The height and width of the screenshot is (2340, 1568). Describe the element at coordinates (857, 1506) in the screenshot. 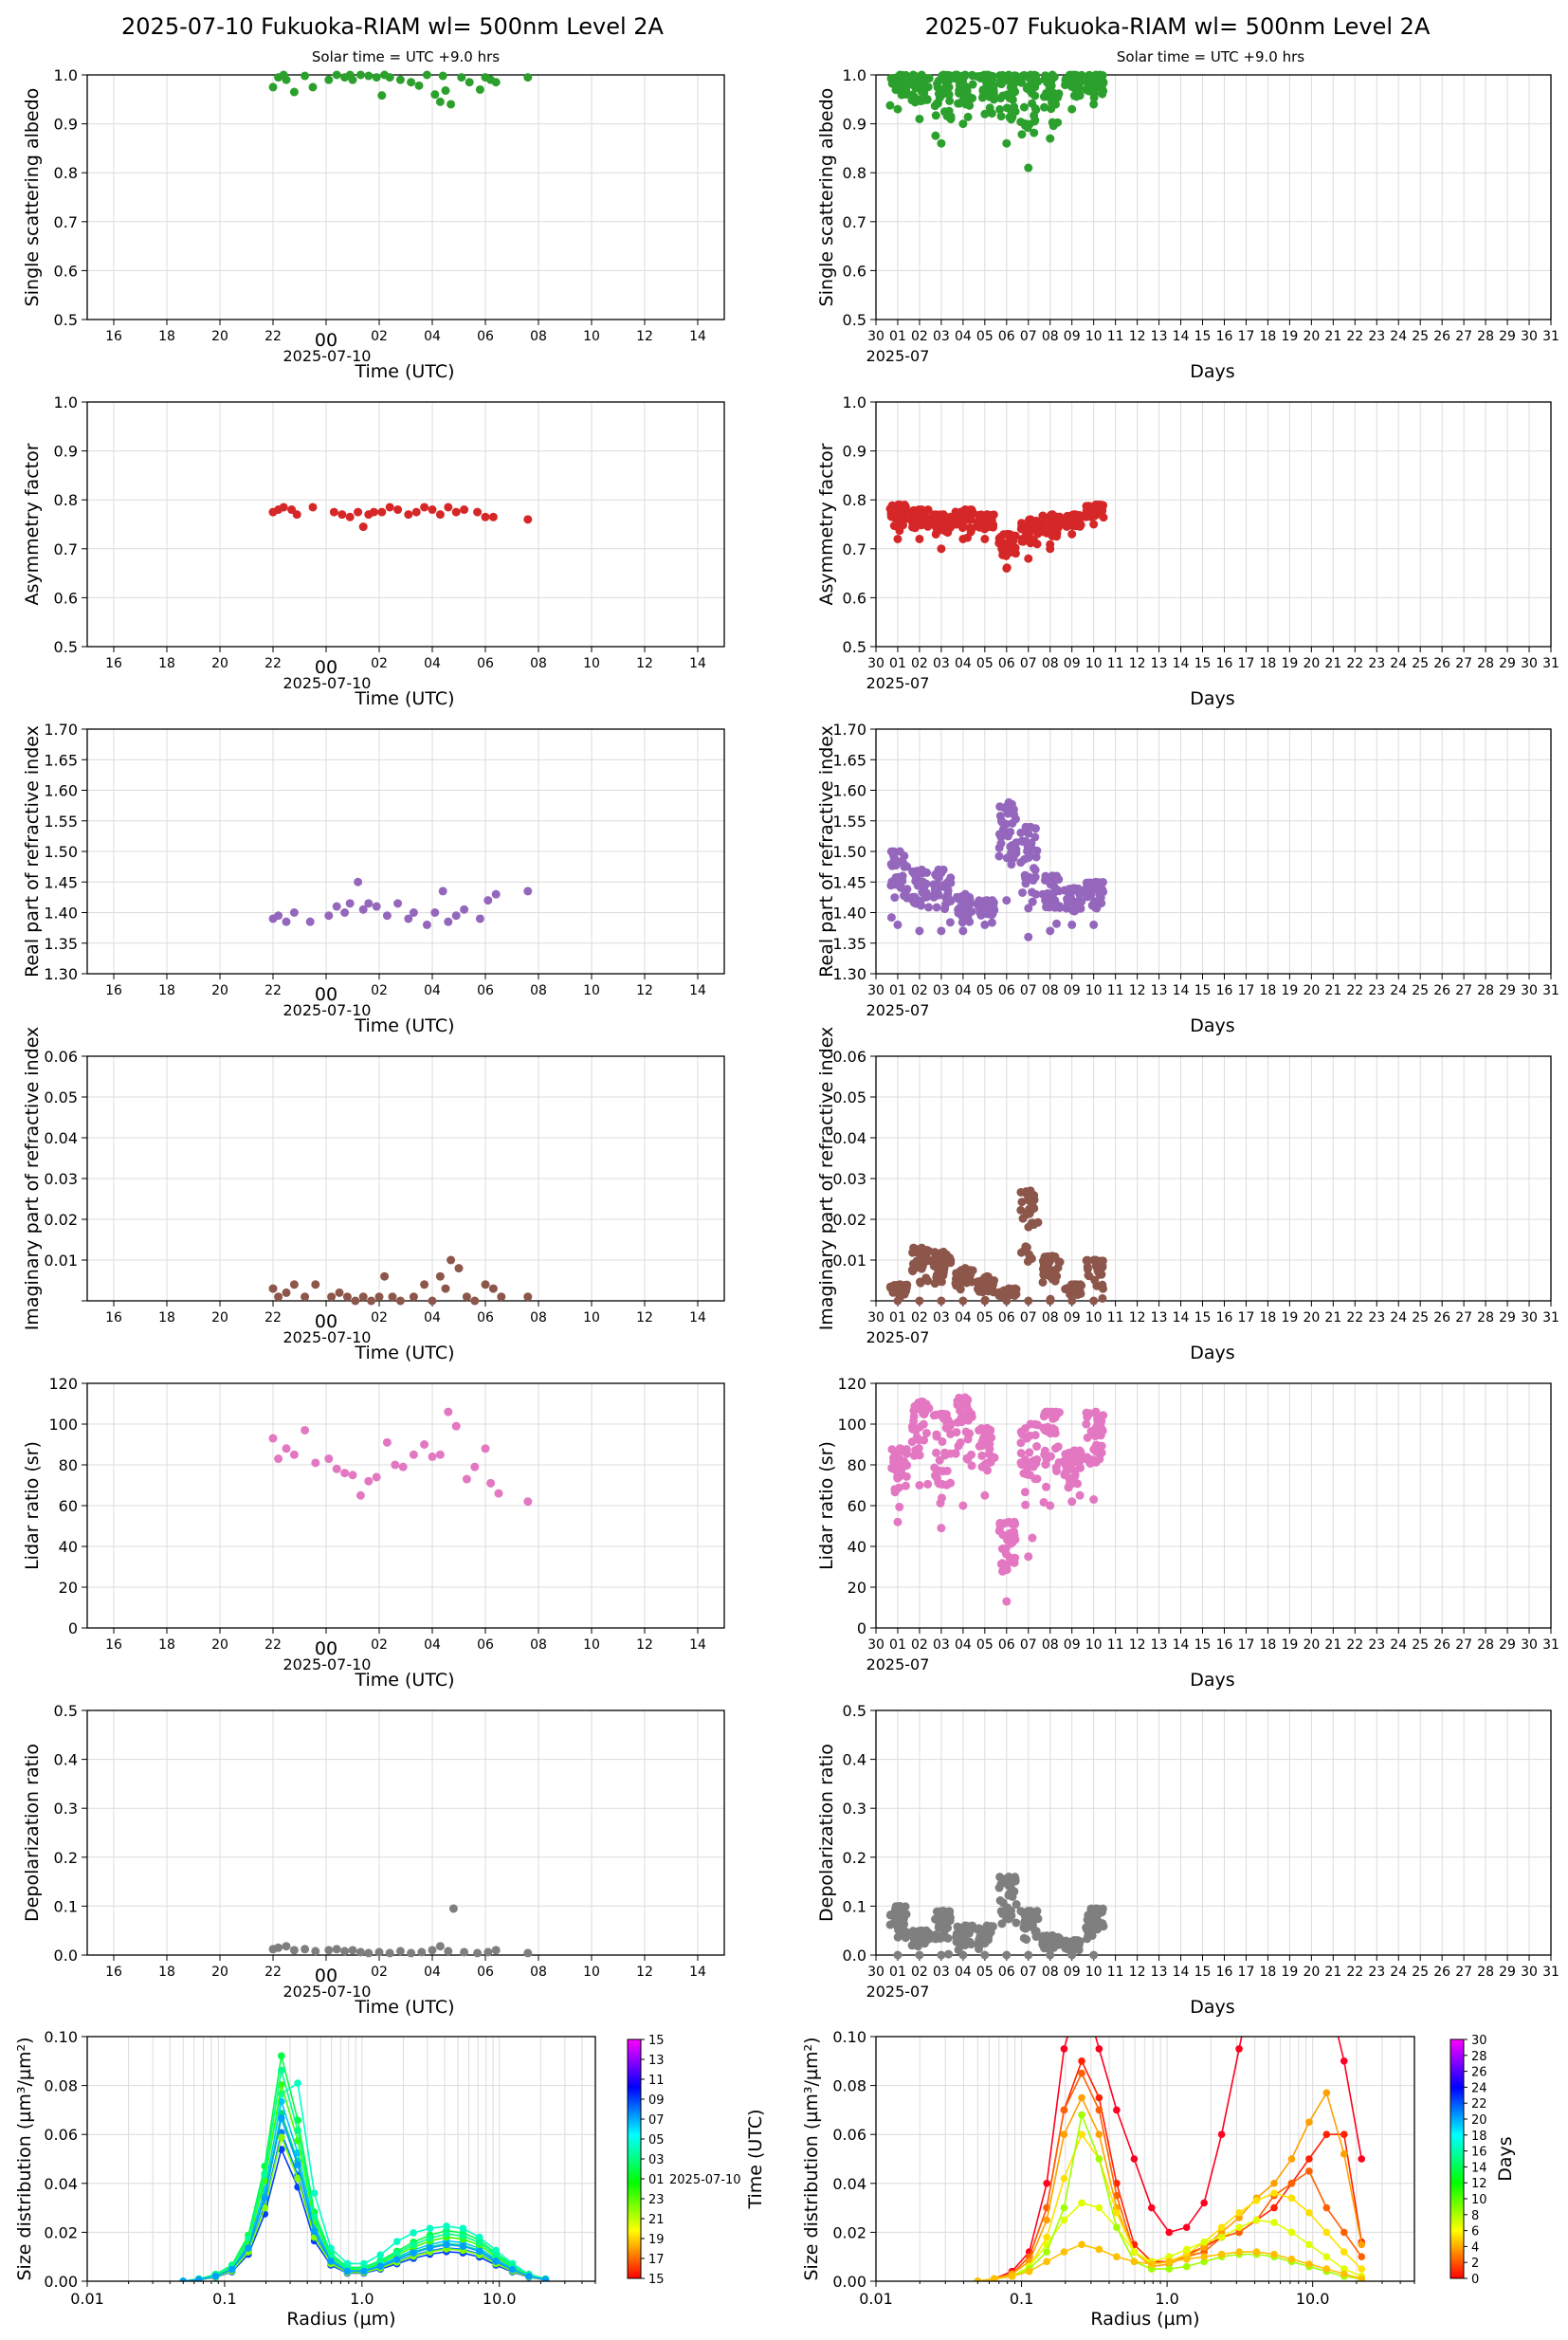

I see `y-tick-label: 60` at that location.